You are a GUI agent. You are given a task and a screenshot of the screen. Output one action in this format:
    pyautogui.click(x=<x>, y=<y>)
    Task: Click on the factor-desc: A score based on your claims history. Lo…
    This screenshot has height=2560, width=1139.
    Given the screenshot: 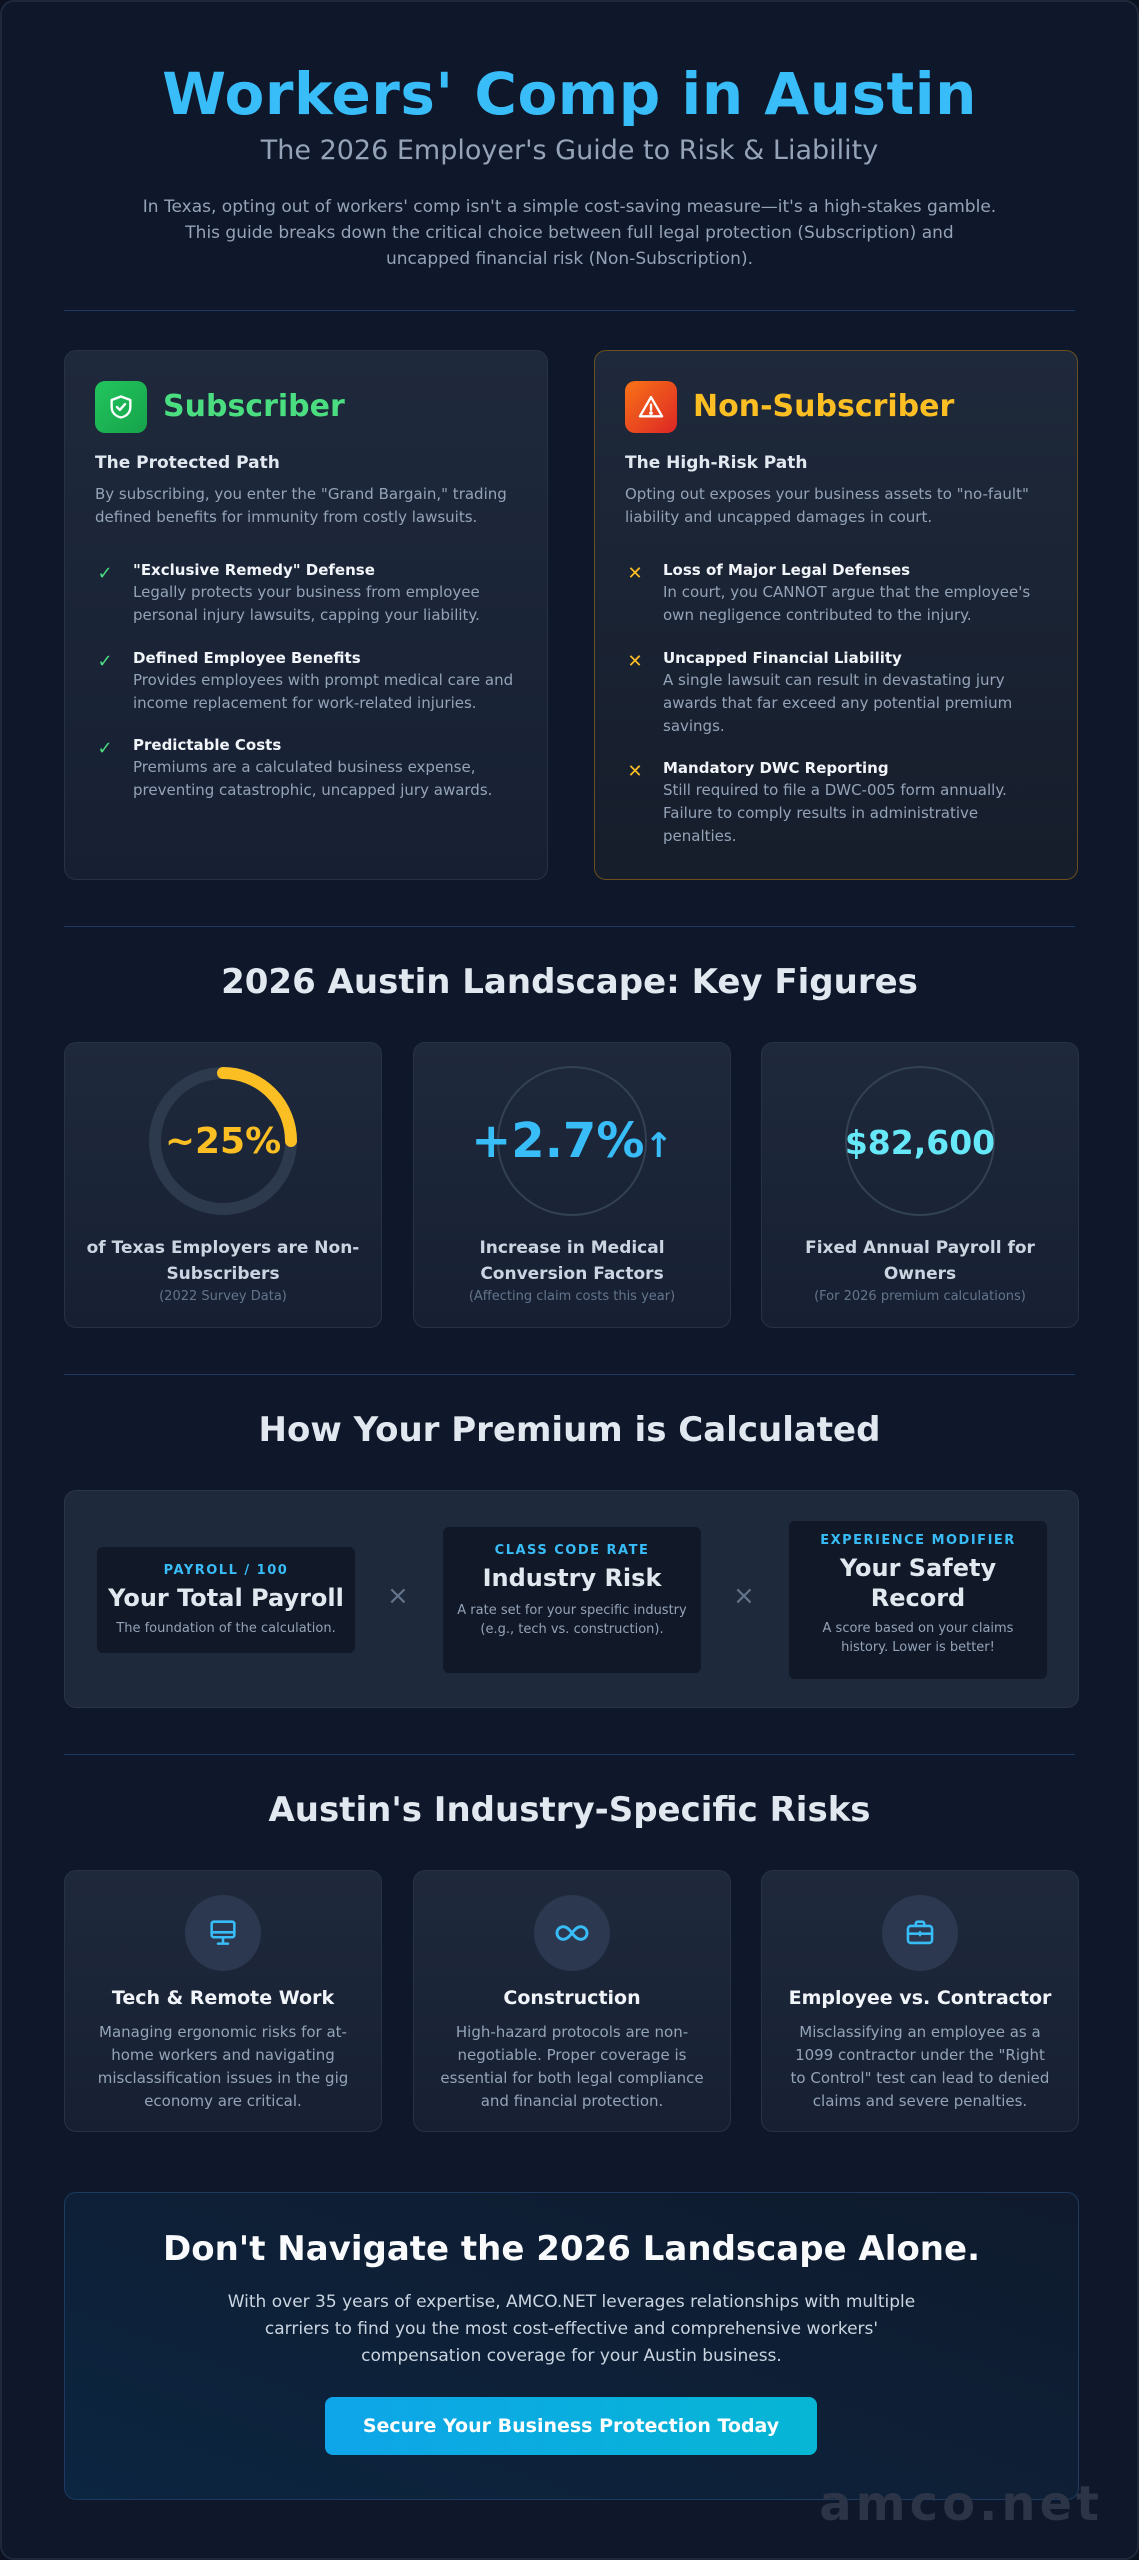 What is the action you would take?
    pyautogui.click(x=918, y=1638)
    